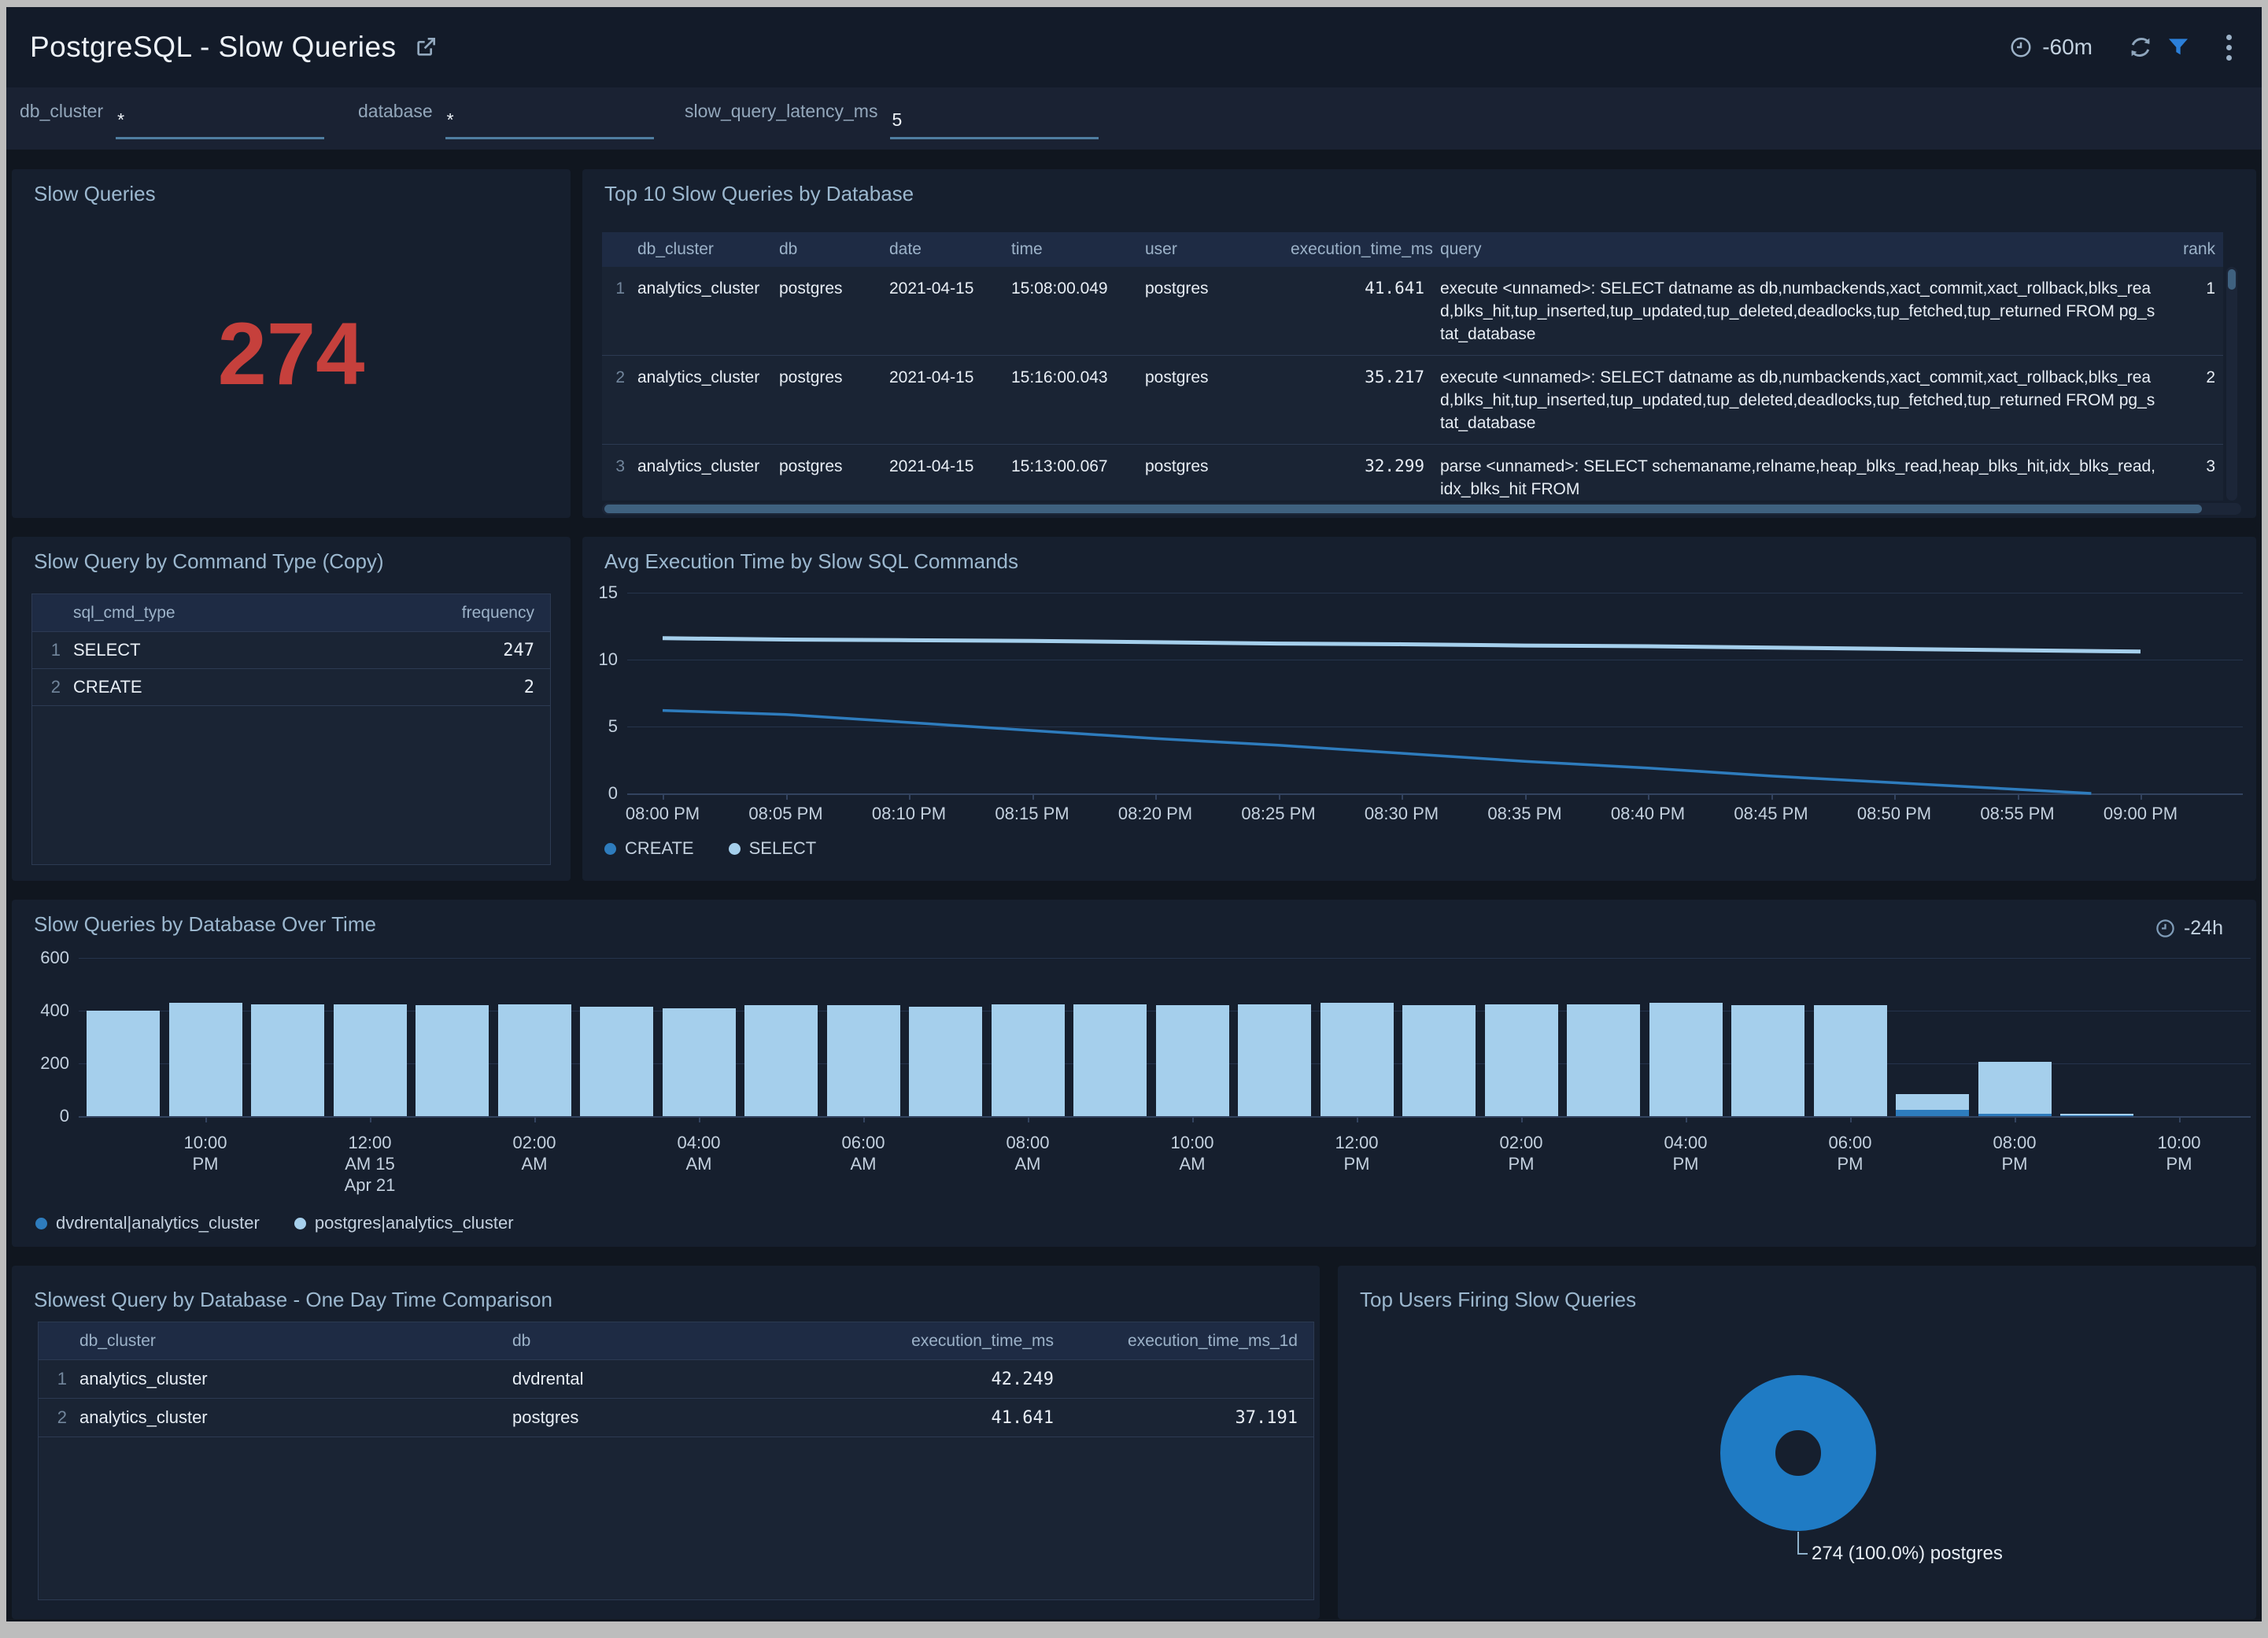 This screenshot has height=1638, width=2268. What do you see at coordinates (2203, 928) in the screenshot?
I see `panel-time-range-label: -24h` at bounding box center [2203, 928].